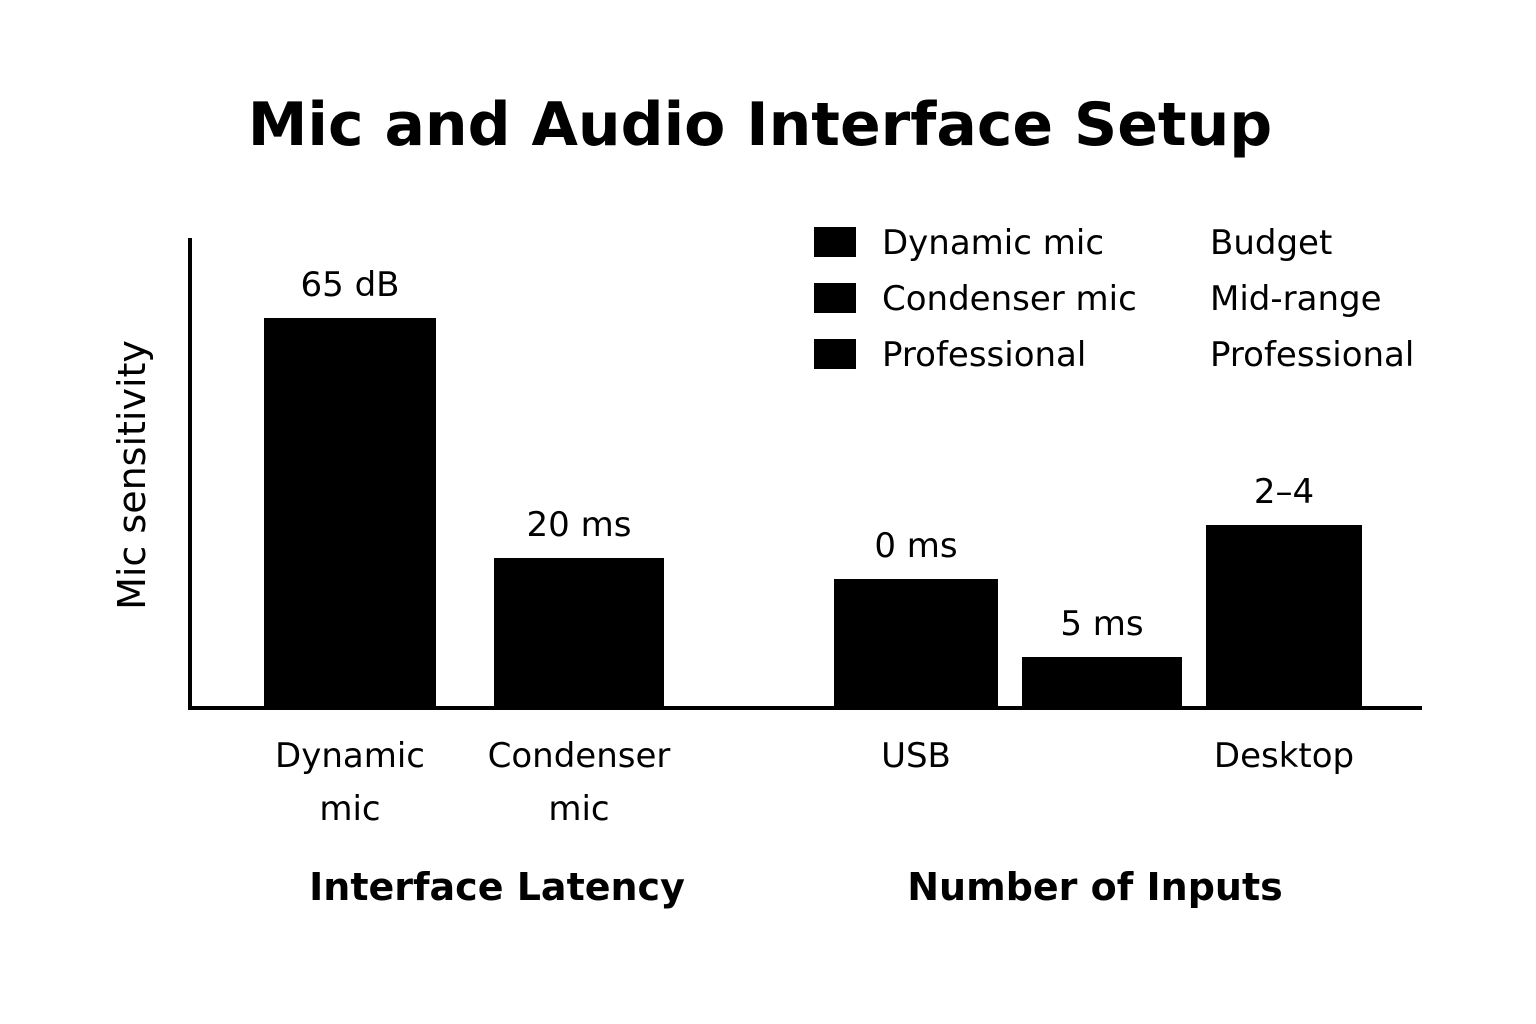 The image size is (1536, 1024). Describe the element at coordinates (760, 125) in the screenshot. I see `chart-title: Mic and Audio Interface Setup` at that location.